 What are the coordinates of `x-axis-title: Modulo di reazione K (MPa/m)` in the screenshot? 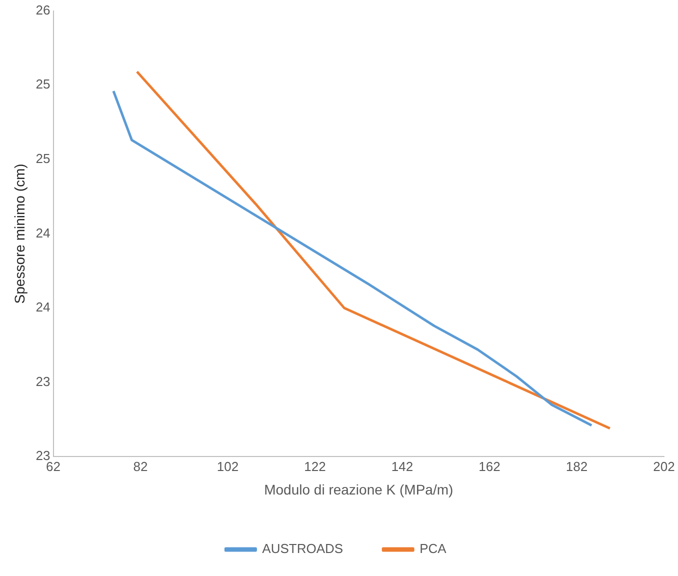 It's located at (359, 489).